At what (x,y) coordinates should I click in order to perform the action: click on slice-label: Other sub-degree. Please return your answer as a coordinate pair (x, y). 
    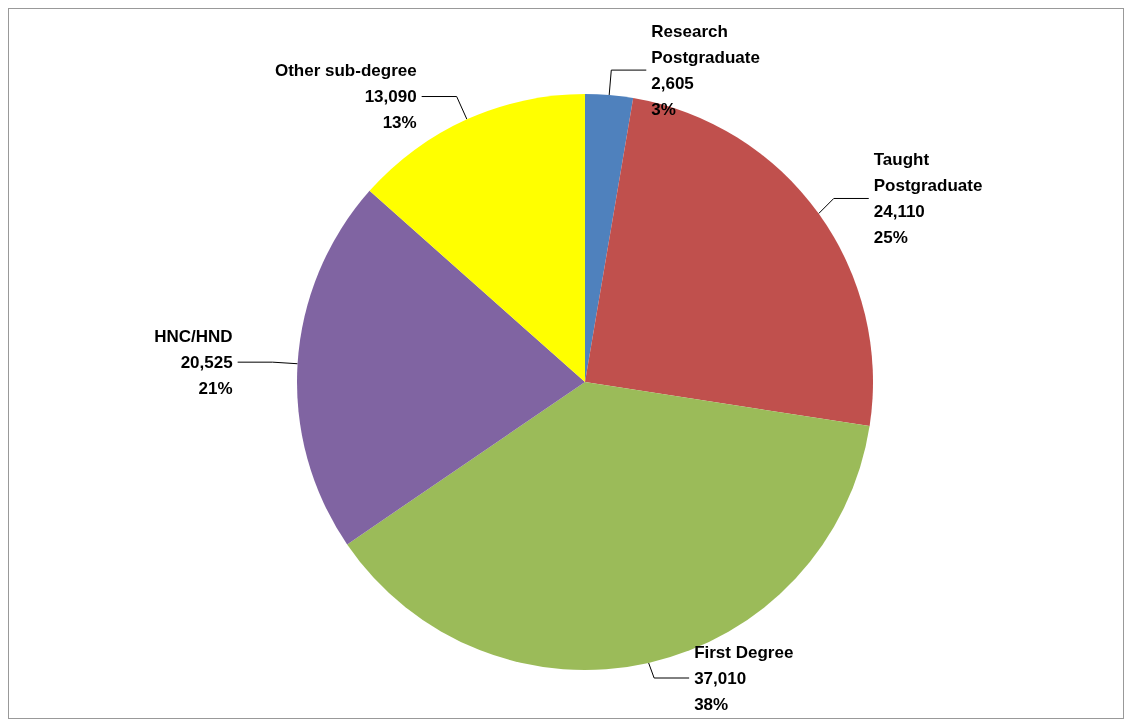
    Looking at the image, I should click on (345, 71).